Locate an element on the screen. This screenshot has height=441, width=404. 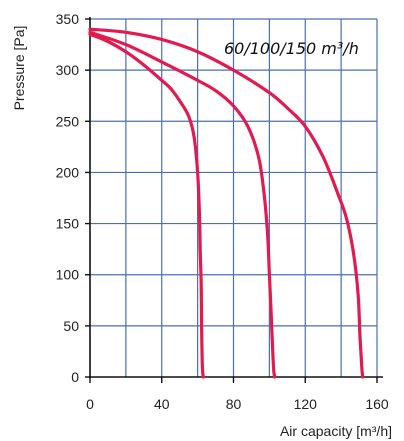
x-tick-label: 0 is located at coordinates (90, 404).